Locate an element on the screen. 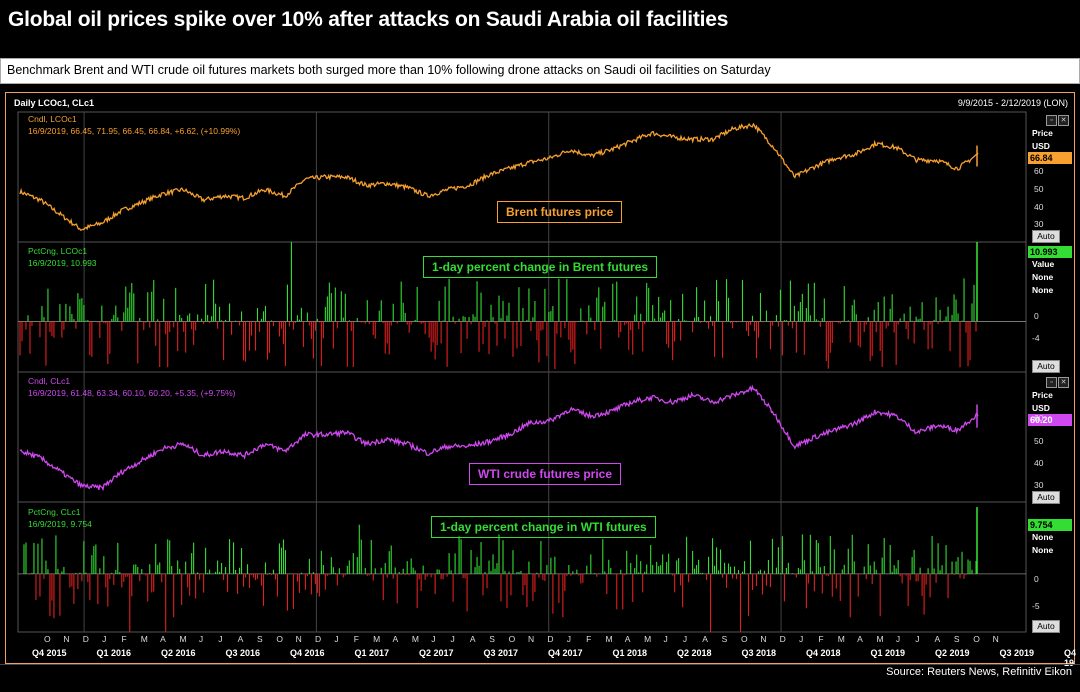  wti-change-annotation: 1-day percent change in WTI futures is located at coordinates (543, 527).